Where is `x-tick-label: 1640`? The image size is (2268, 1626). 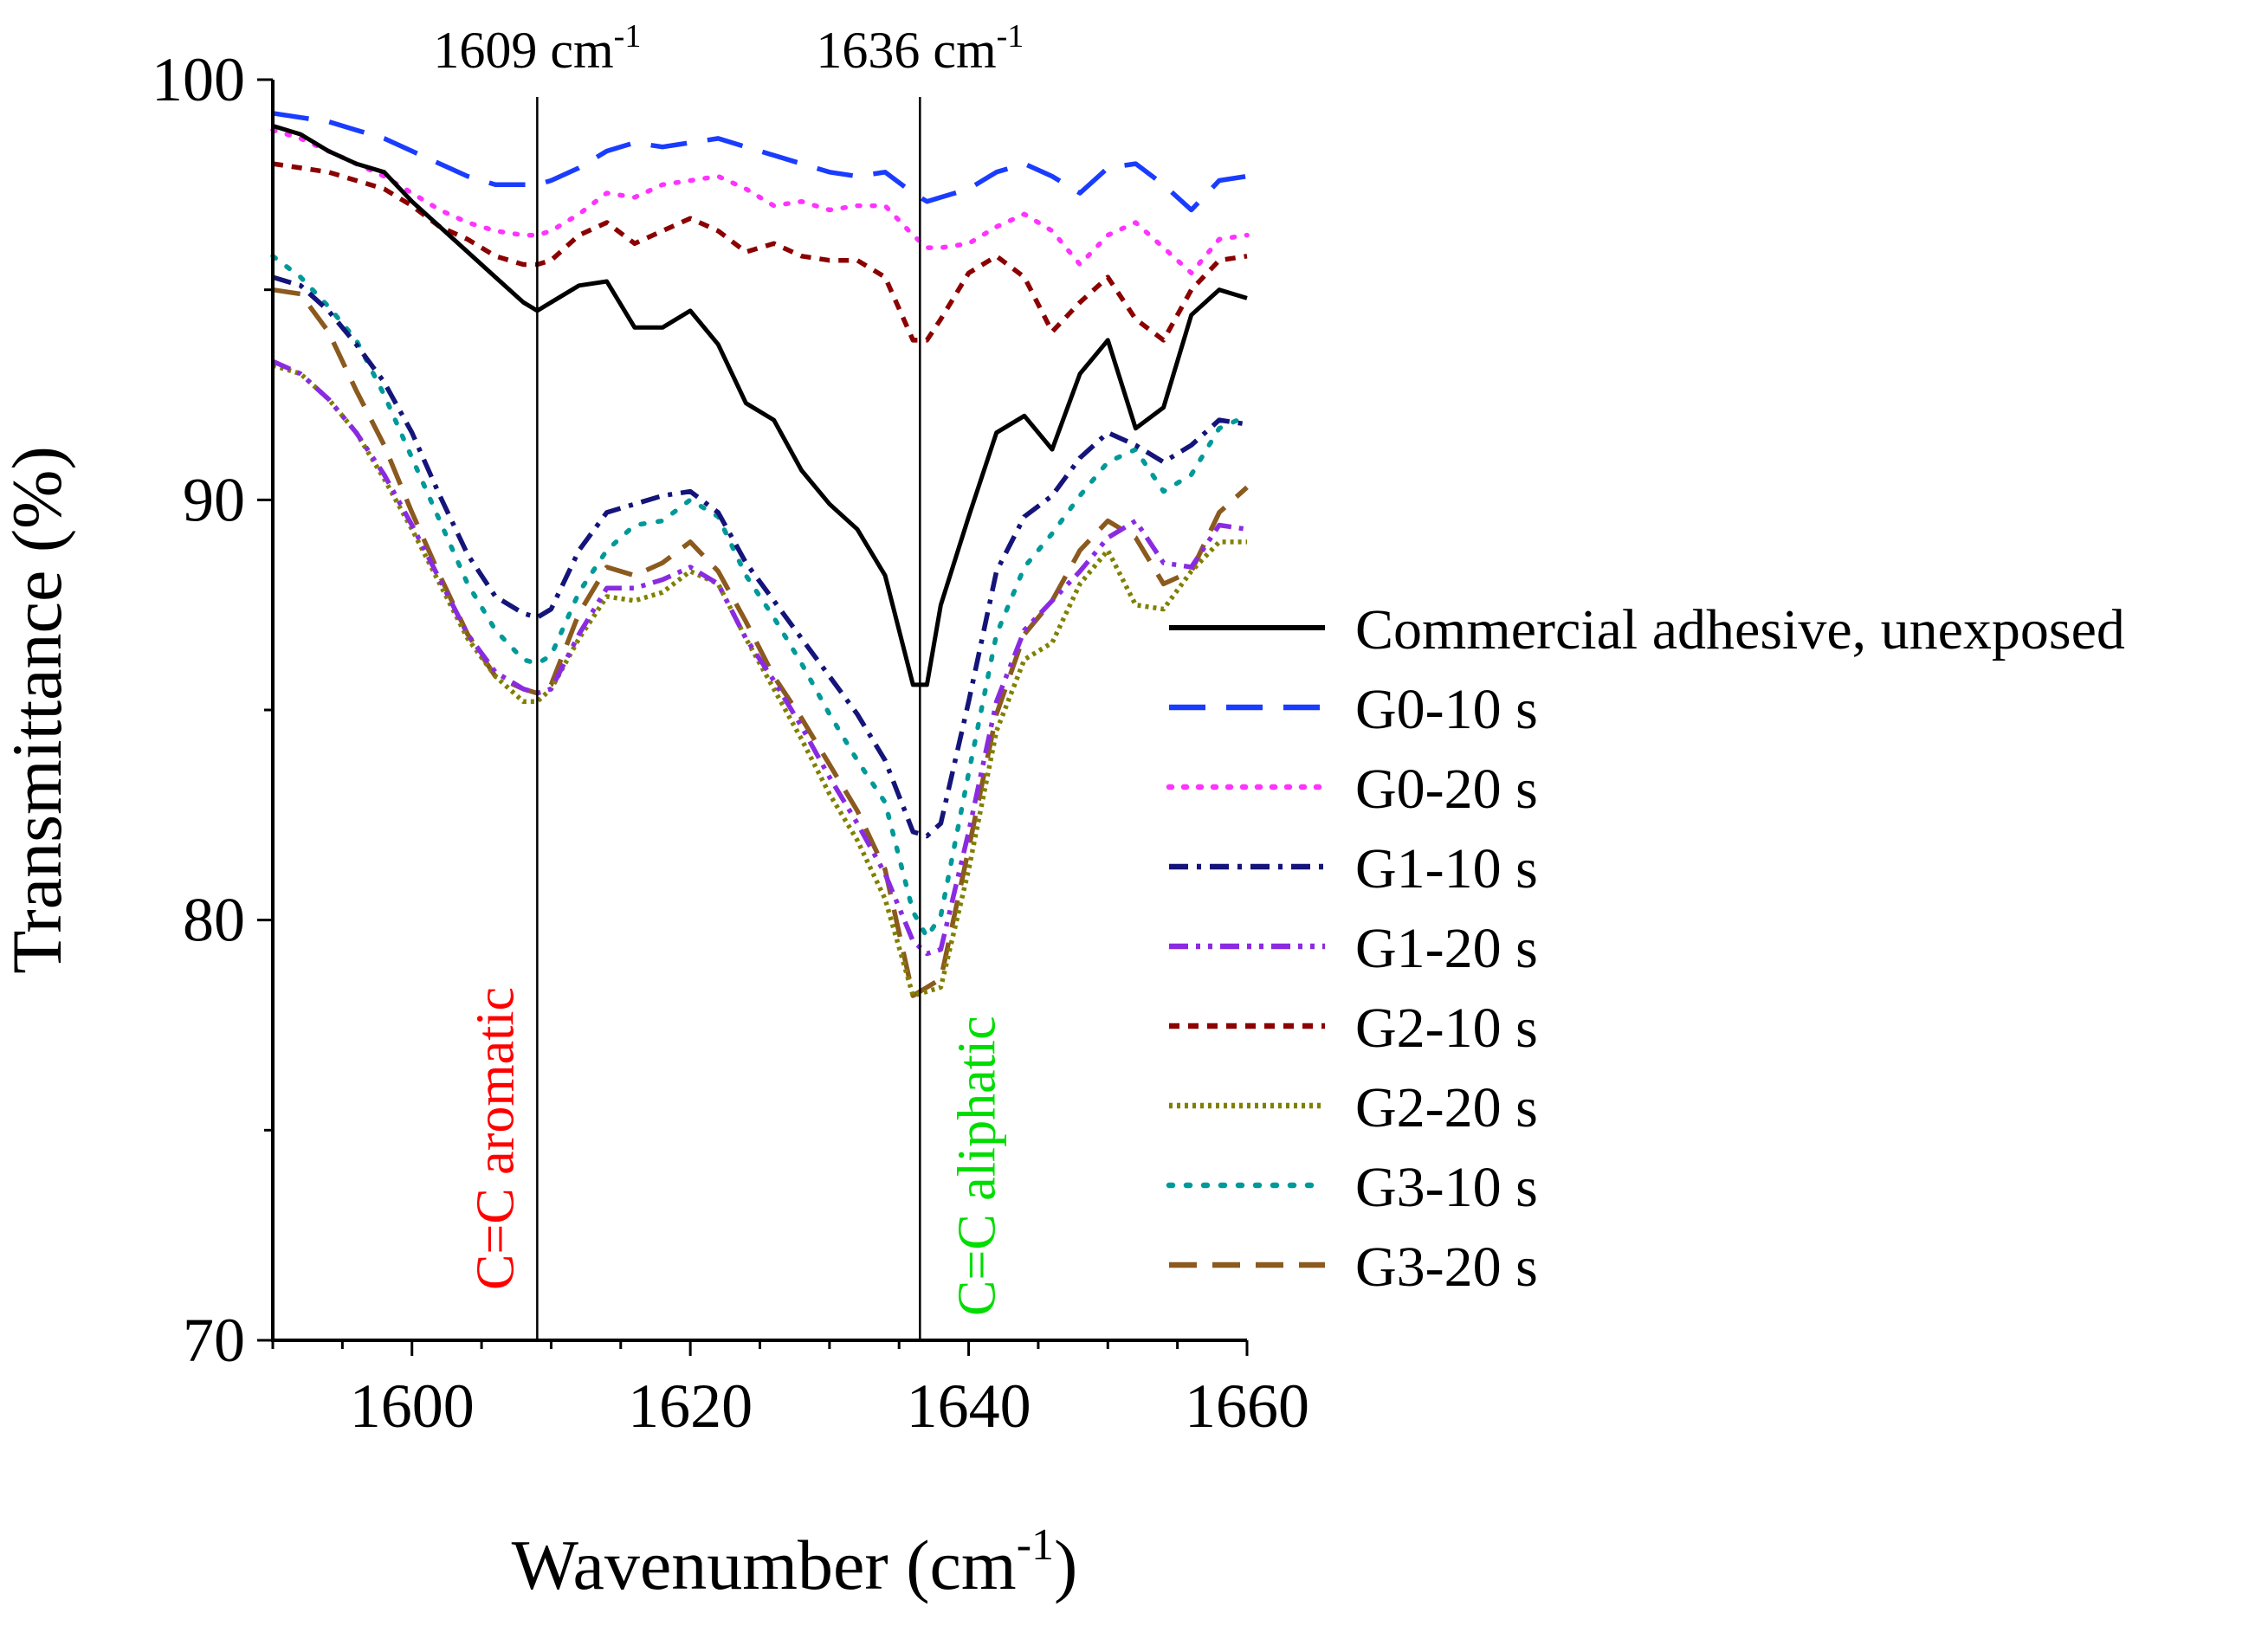
x-tick-label: 1640 is located at coordinates (969, 1406).